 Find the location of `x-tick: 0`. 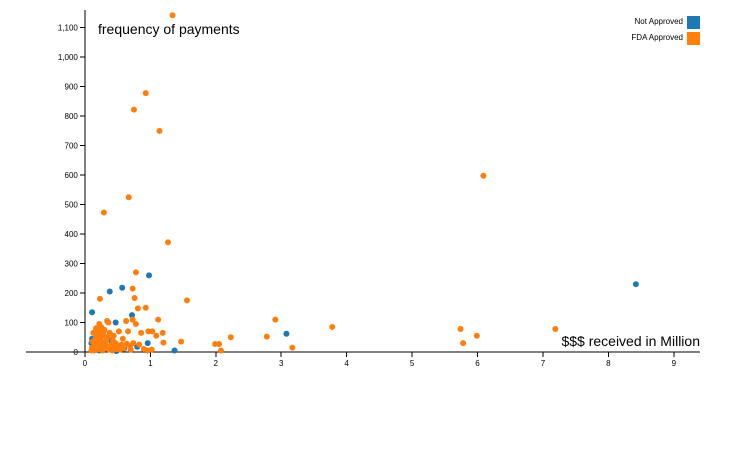

x-tick: 0 is located at coordinates (85, 360).